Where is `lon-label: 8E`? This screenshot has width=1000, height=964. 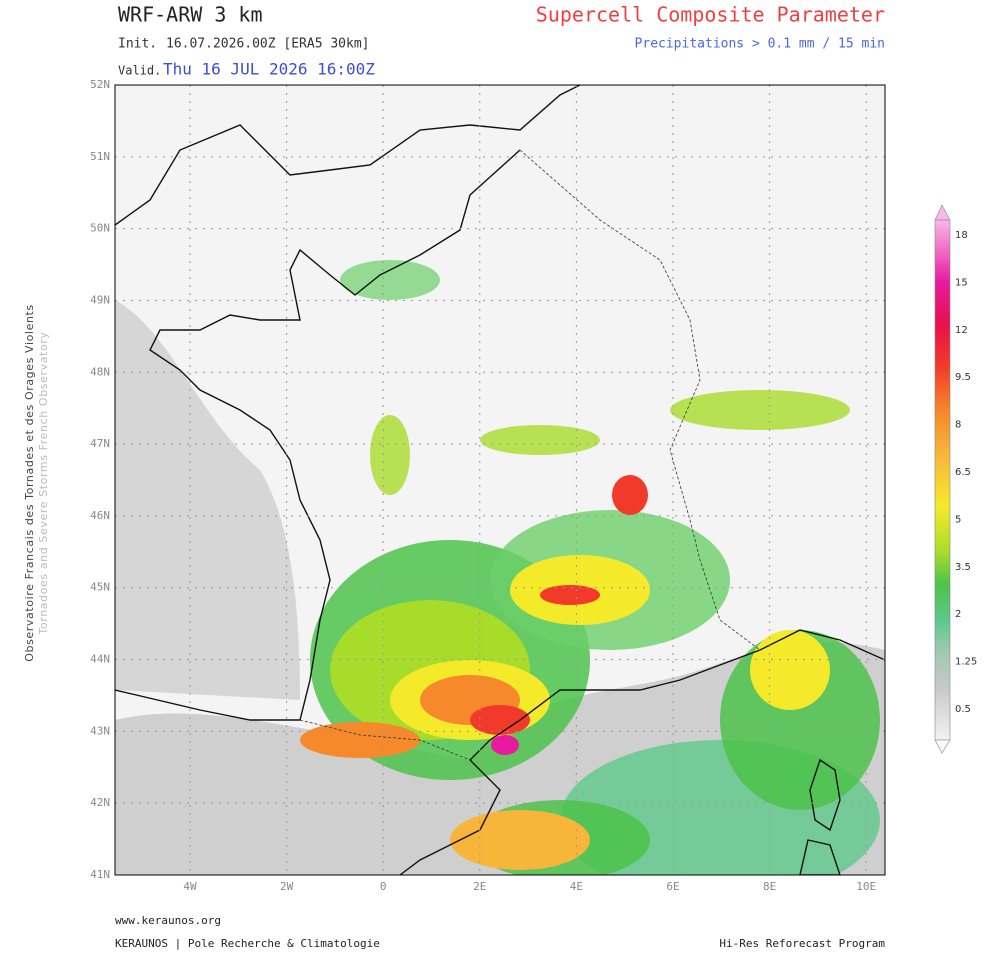
lon-label: 8E is located at coordinates (769, 886).